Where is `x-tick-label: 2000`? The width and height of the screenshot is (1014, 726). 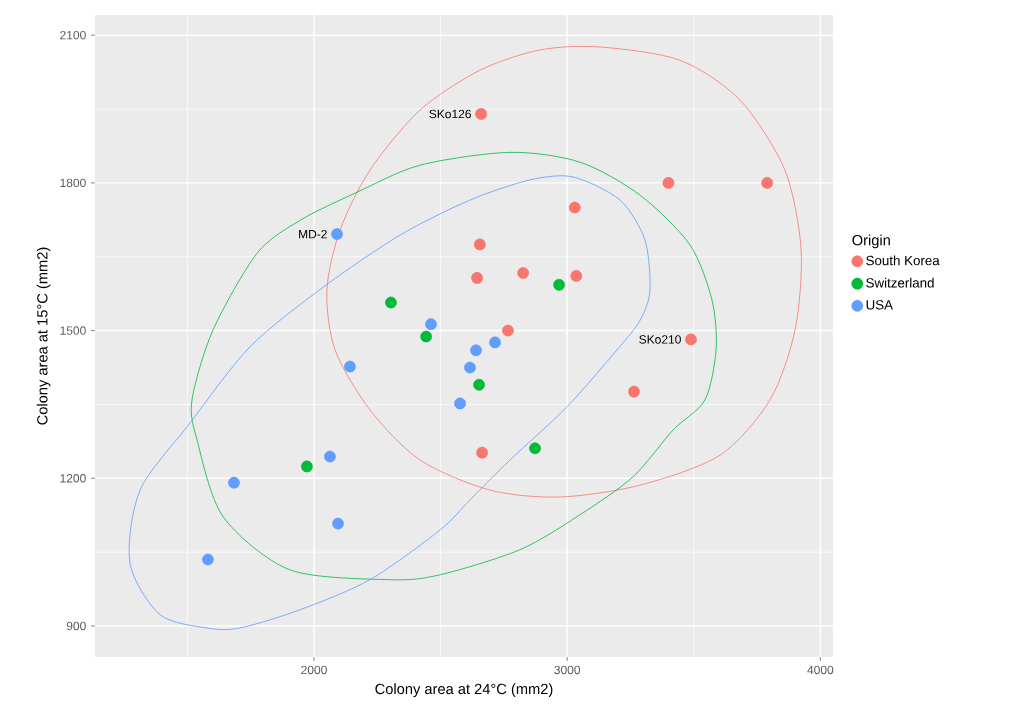
x-tick-label: 2000 is located at coordinates (314, 670).